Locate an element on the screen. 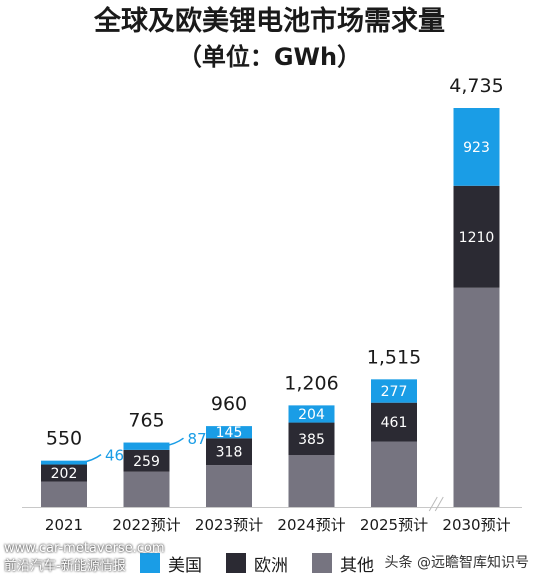 The height and width of the screenshot is (579, 539). legend-swatch-other is located at coordinates (322, 563).